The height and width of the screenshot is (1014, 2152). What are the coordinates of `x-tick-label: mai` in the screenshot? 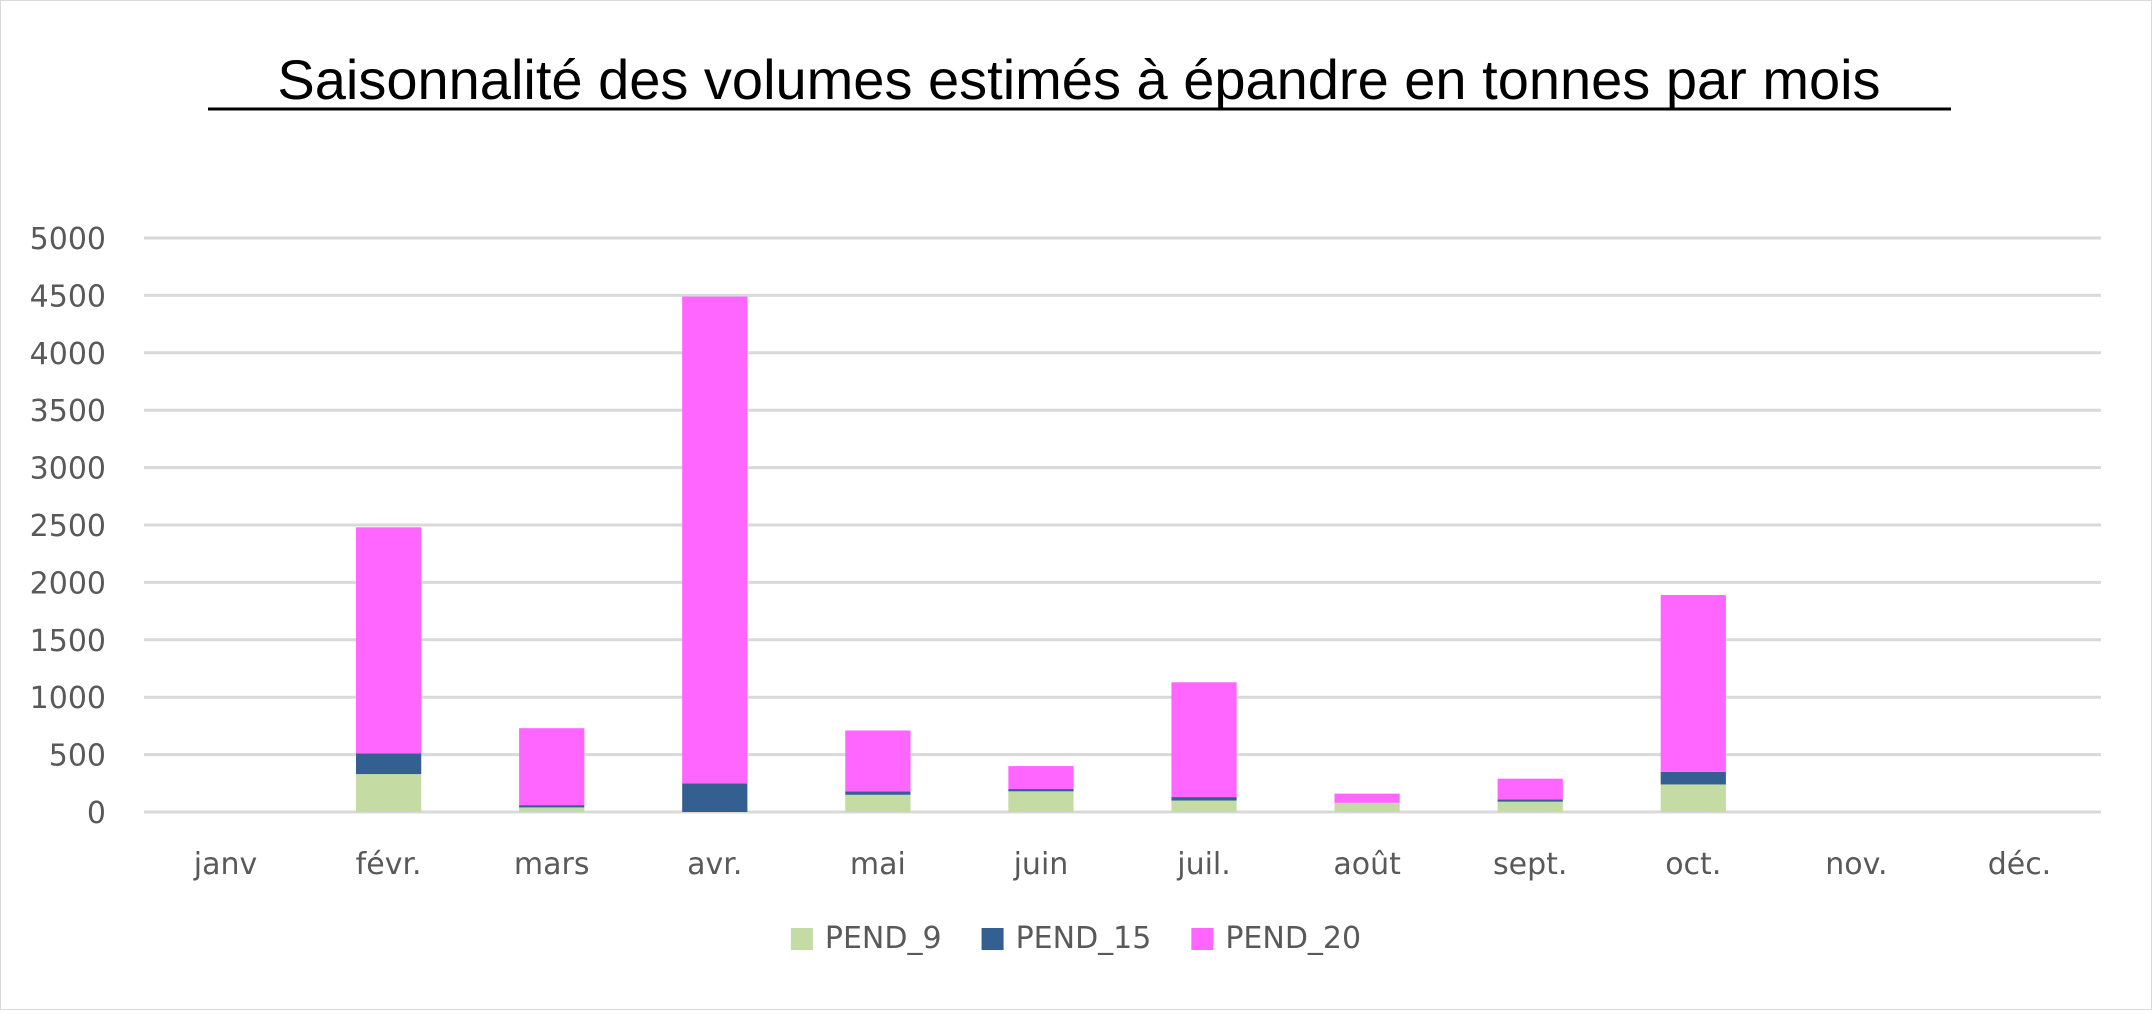 It's located at (878, 864).